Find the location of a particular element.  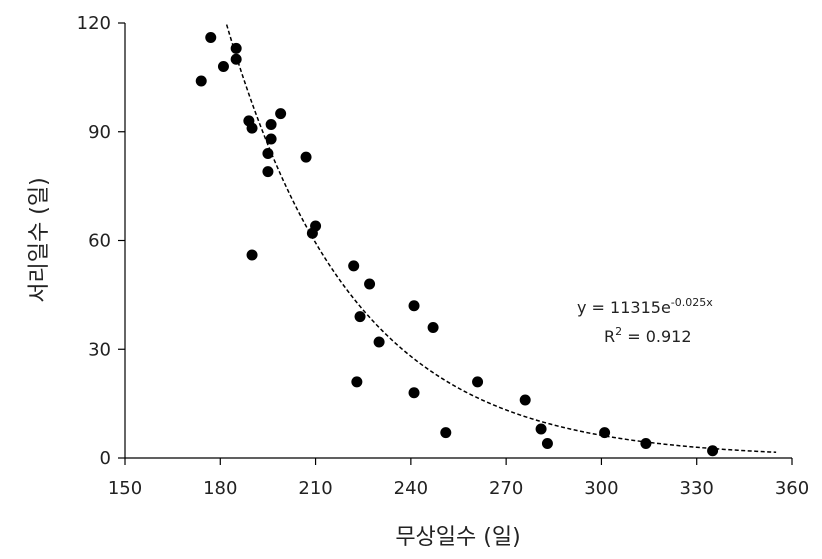

y-axis-title: 서리일수 (일) is located at coordinates (39, 239).